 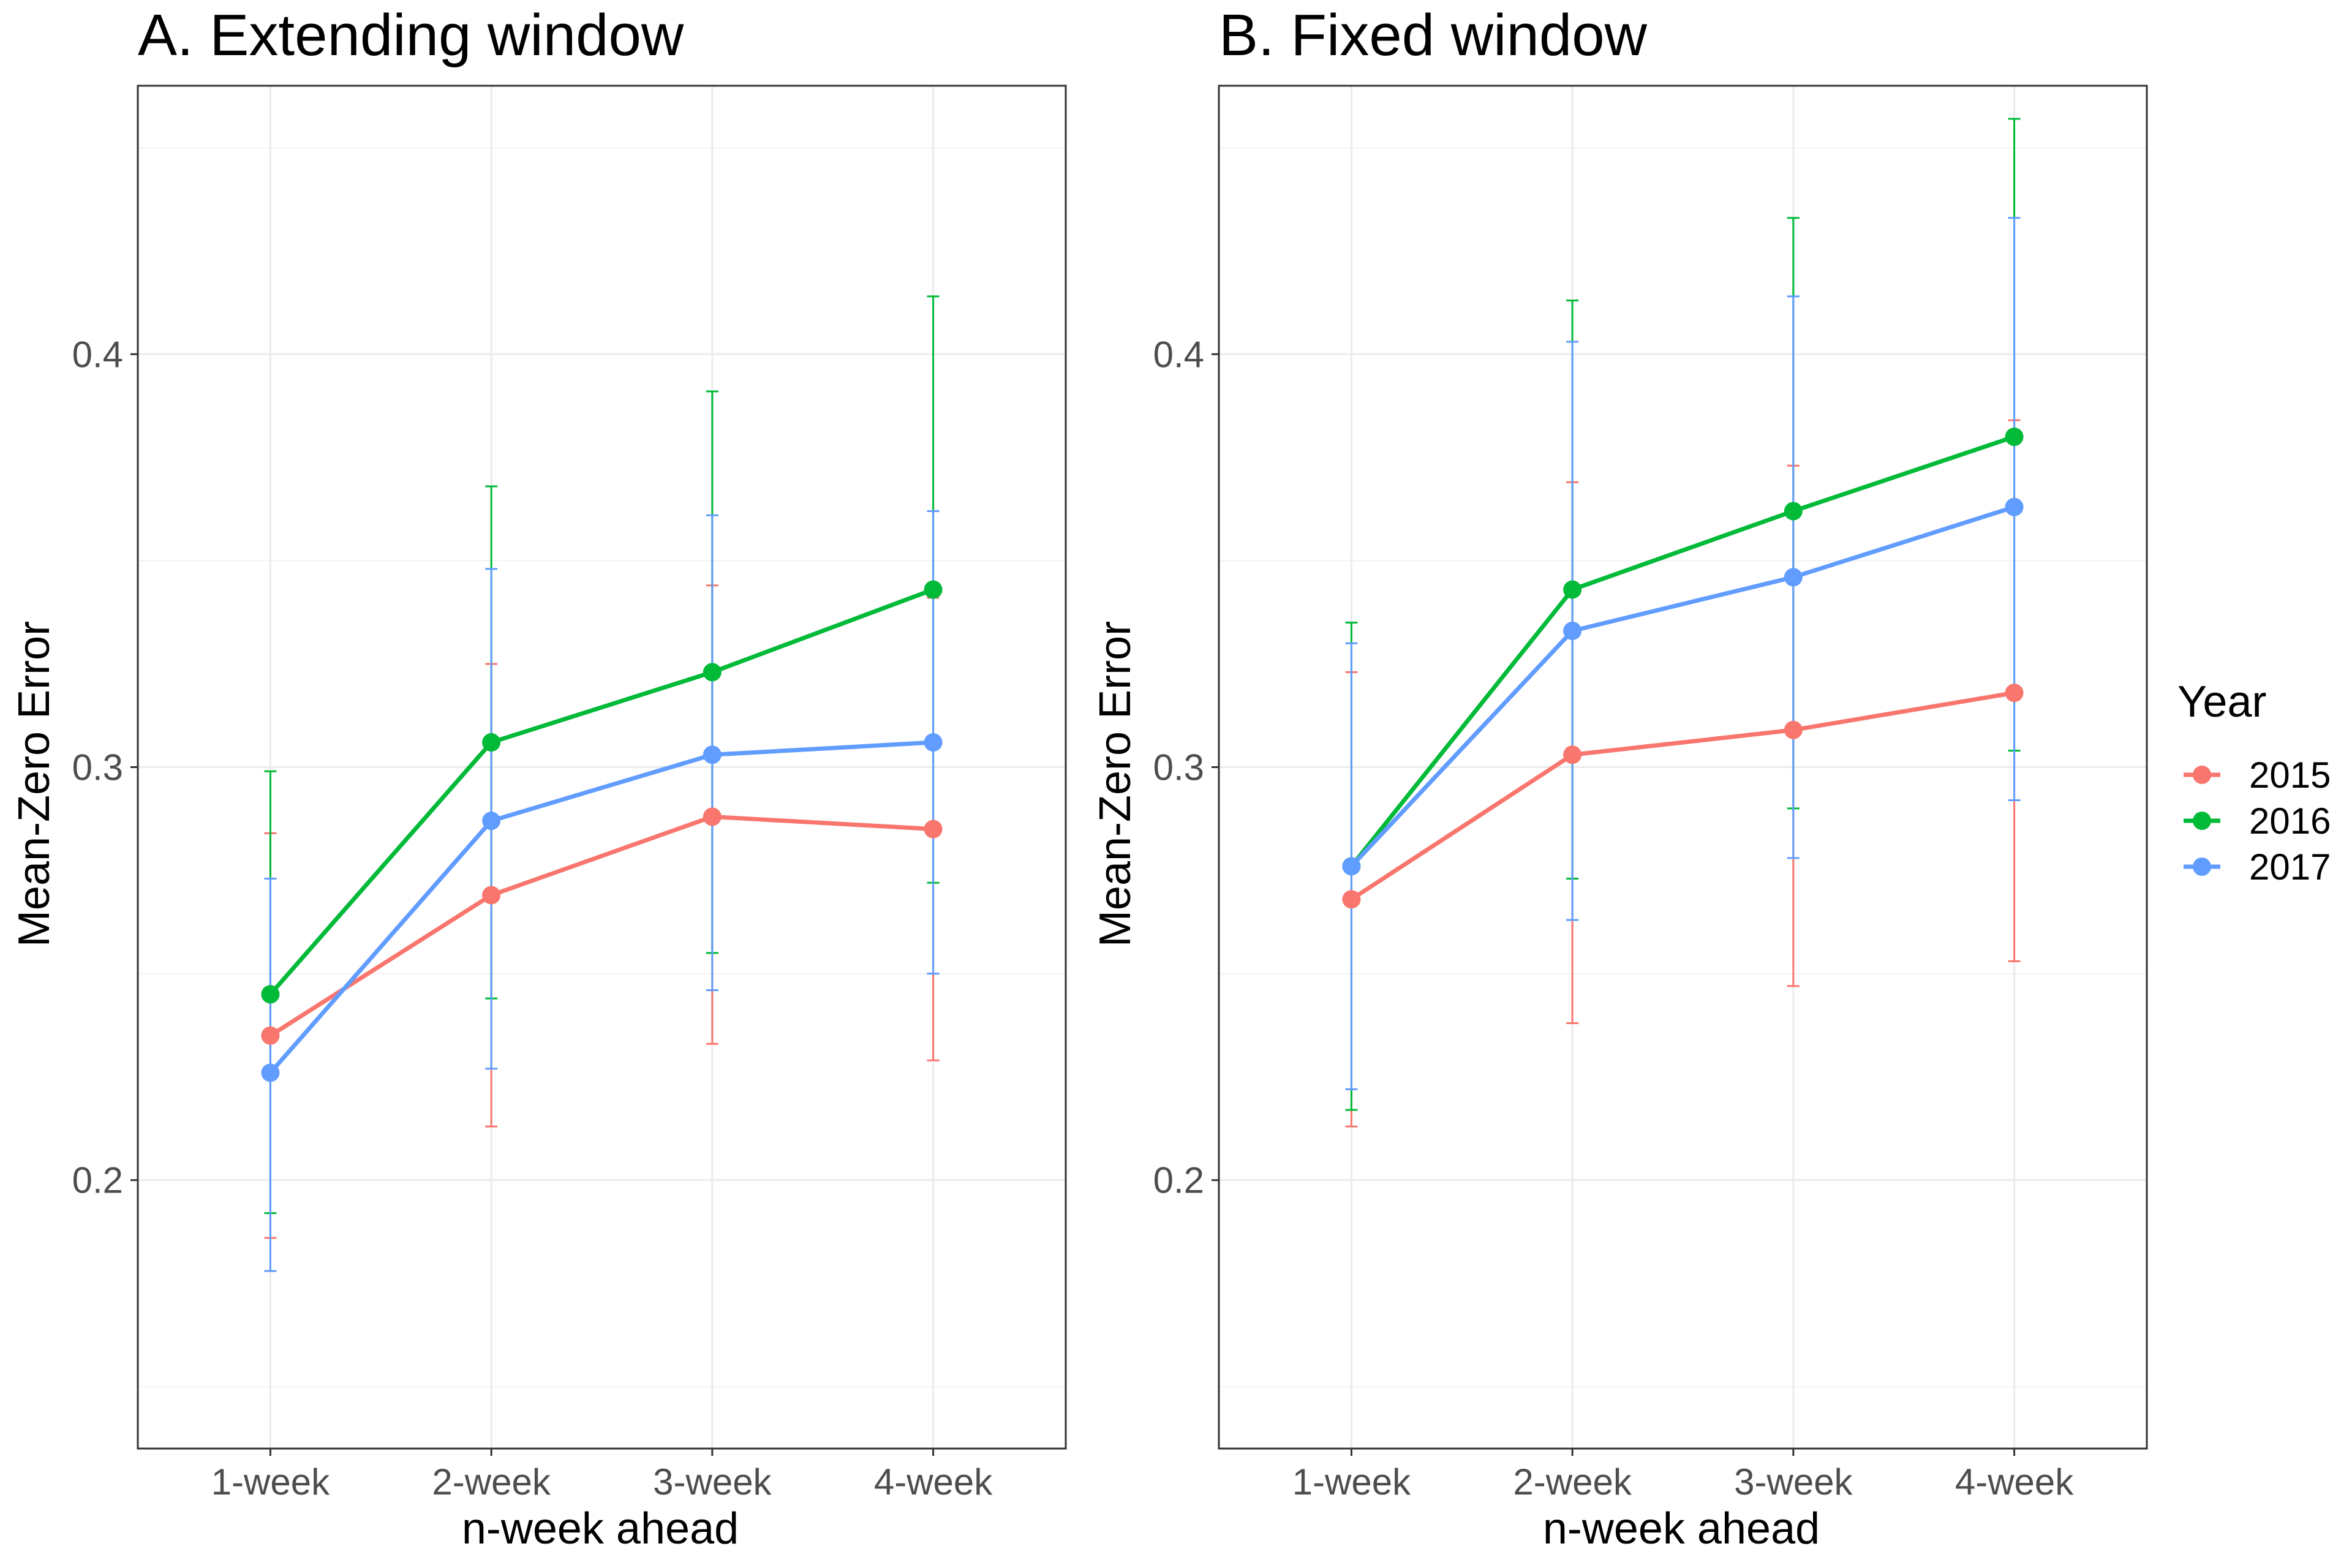 What do you see at coordinates (1178, 355) in the screenshot?
I see `panel-b-y-tick-label: 0.4` at bounding box center [1178, 355].